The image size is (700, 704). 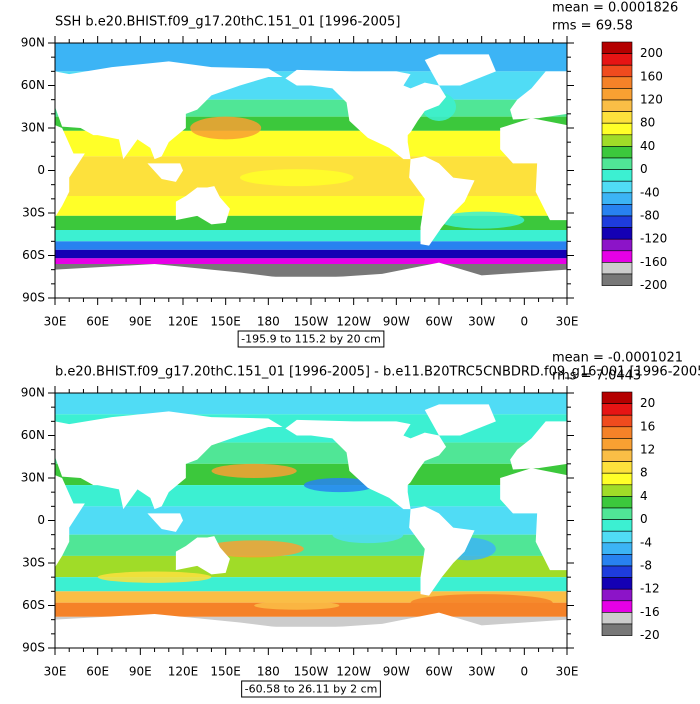 I want to click on colorbar-label: 12, so click(x=647, y=450).